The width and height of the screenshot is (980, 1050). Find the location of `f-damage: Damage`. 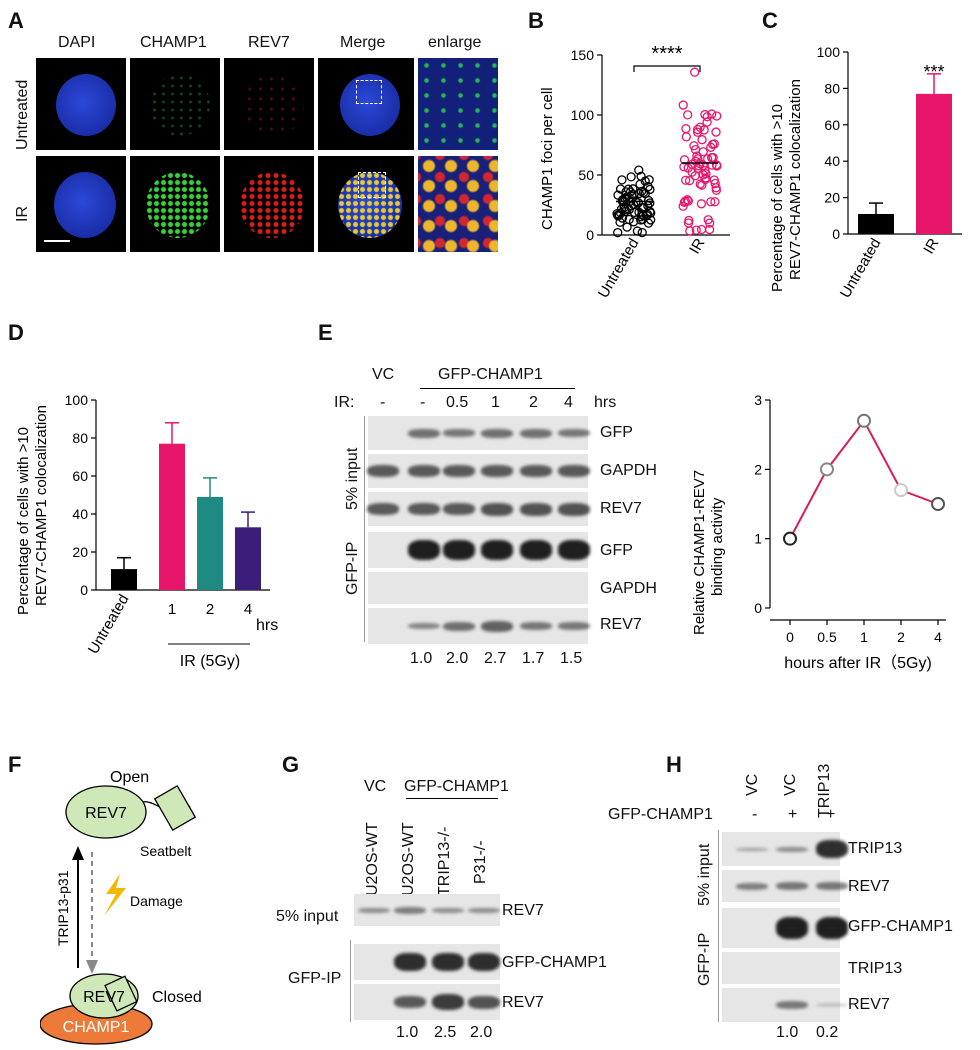

f-damage: Damage is located at coordinates (156, 901).